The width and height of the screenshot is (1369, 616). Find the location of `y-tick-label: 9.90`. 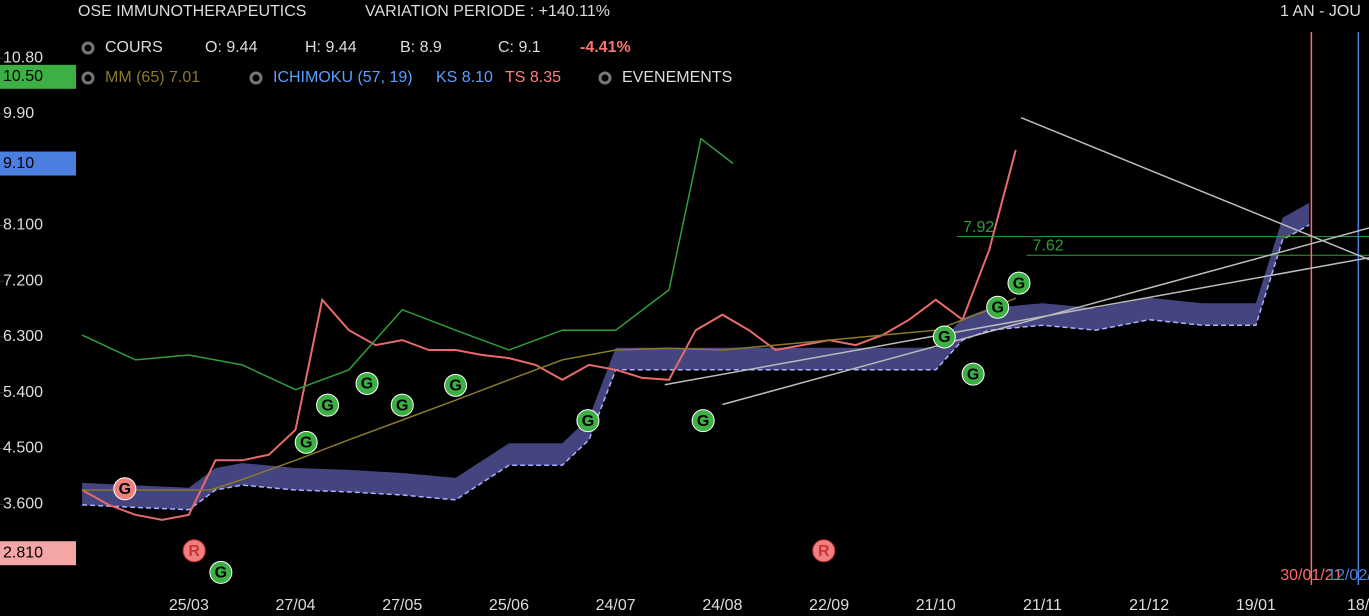

y-tick-label: 9.90 is located at coordinates (18, 113).